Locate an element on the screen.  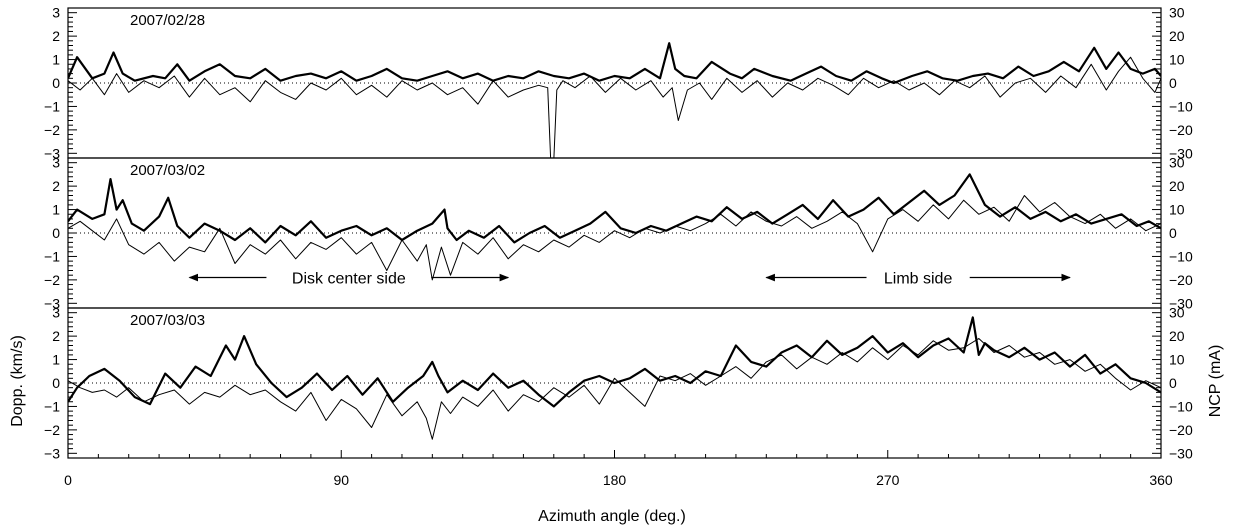
panel-date-label: 2007/03/02 is located at coordinates (167, 170).